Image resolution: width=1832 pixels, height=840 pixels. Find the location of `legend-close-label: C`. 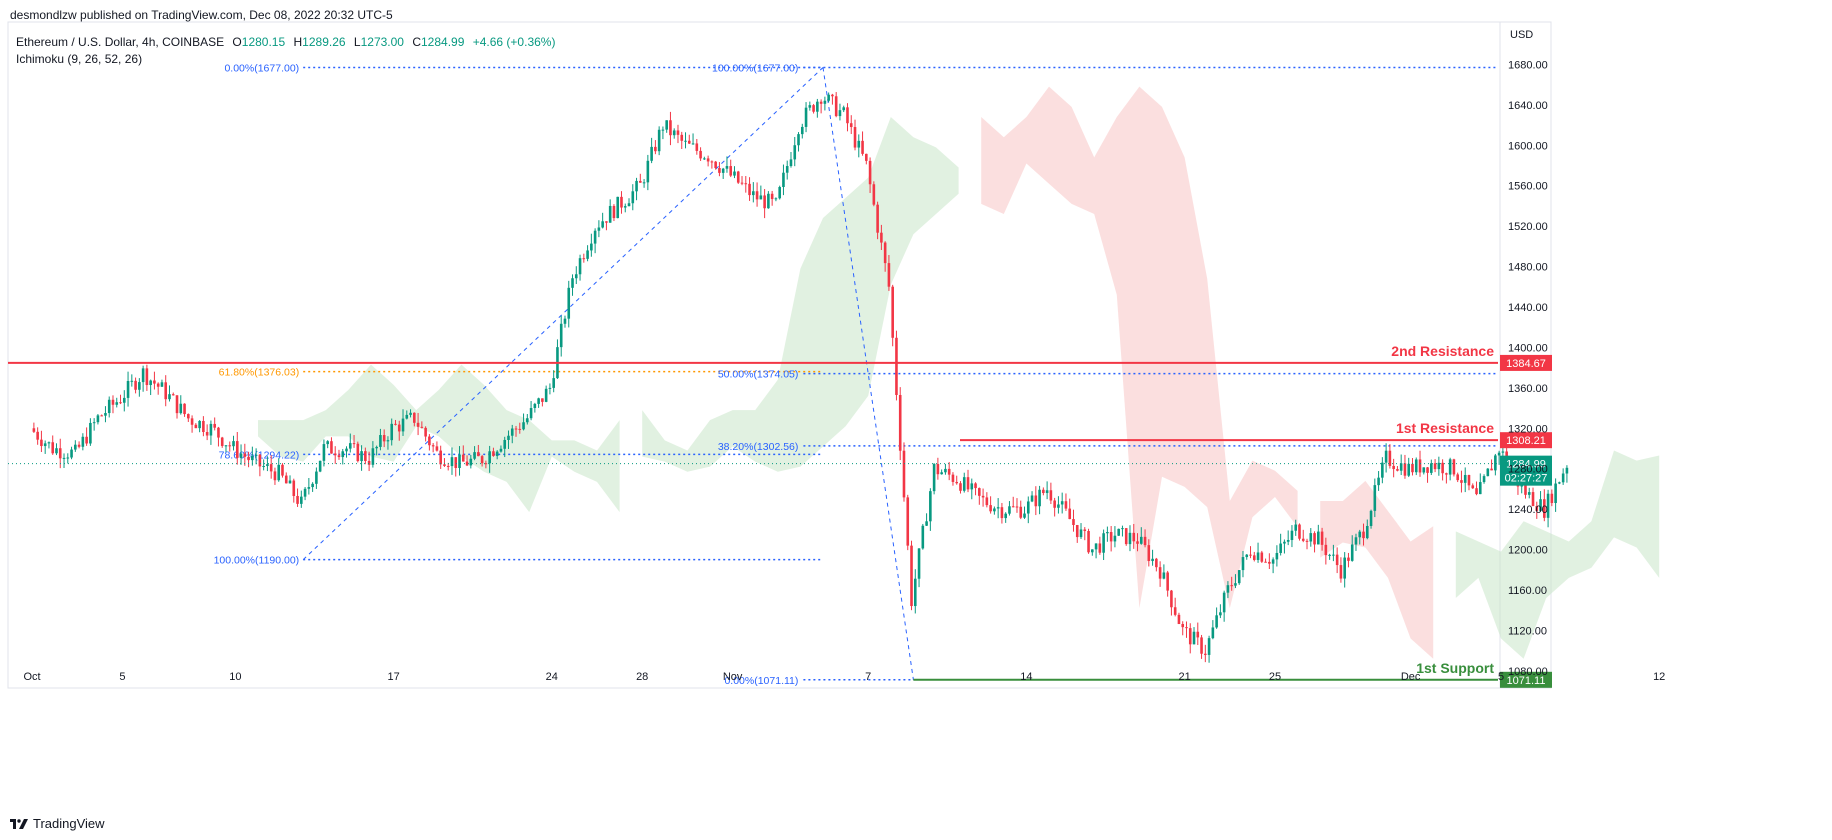

legend-close-label: C is located at coordinates (416, 42).